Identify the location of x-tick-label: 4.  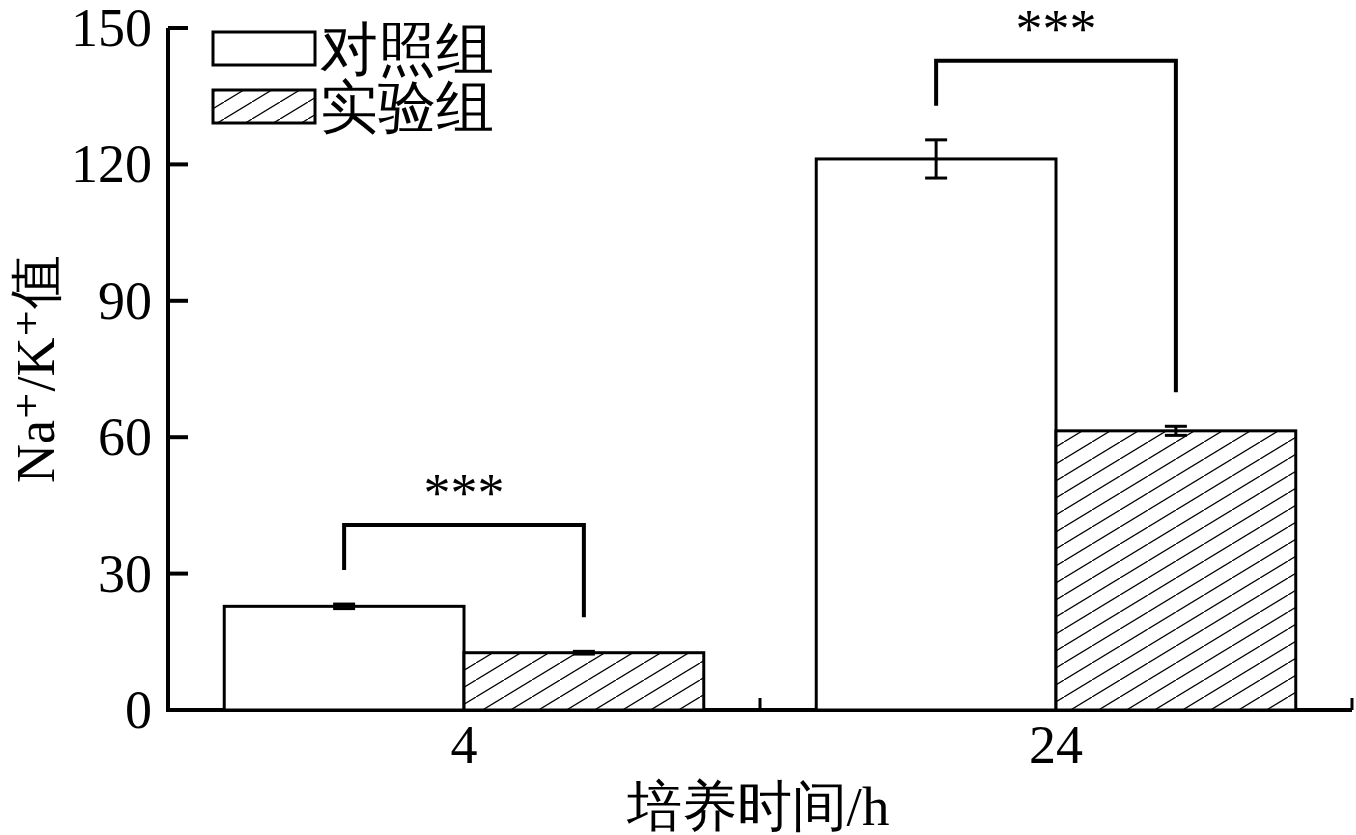
(464, 745).